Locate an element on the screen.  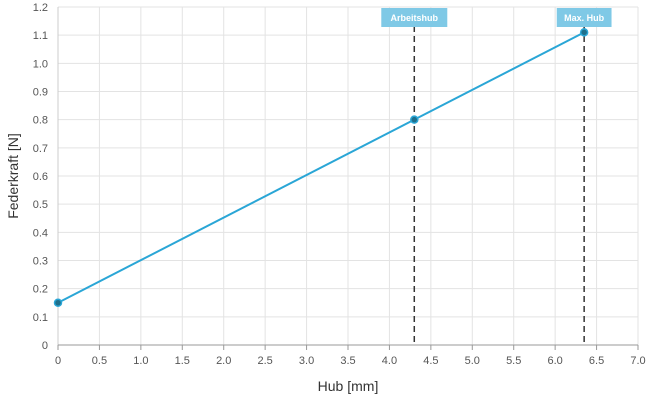
y-tick-label: 0.3 is located at coordinates (40, 262).